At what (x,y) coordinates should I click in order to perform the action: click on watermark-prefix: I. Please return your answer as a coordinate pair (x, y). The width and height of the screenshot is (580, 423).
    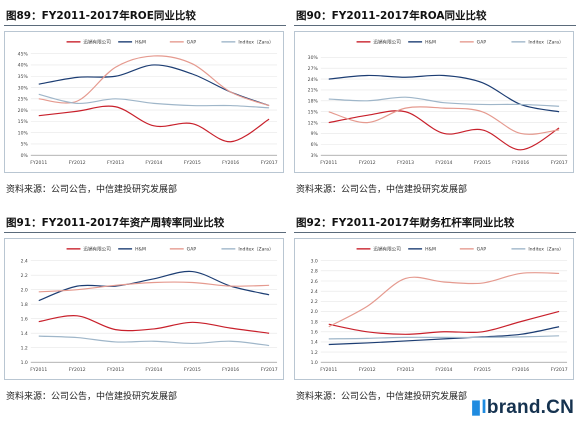
    Looking at the image, I should click on (484, 407).